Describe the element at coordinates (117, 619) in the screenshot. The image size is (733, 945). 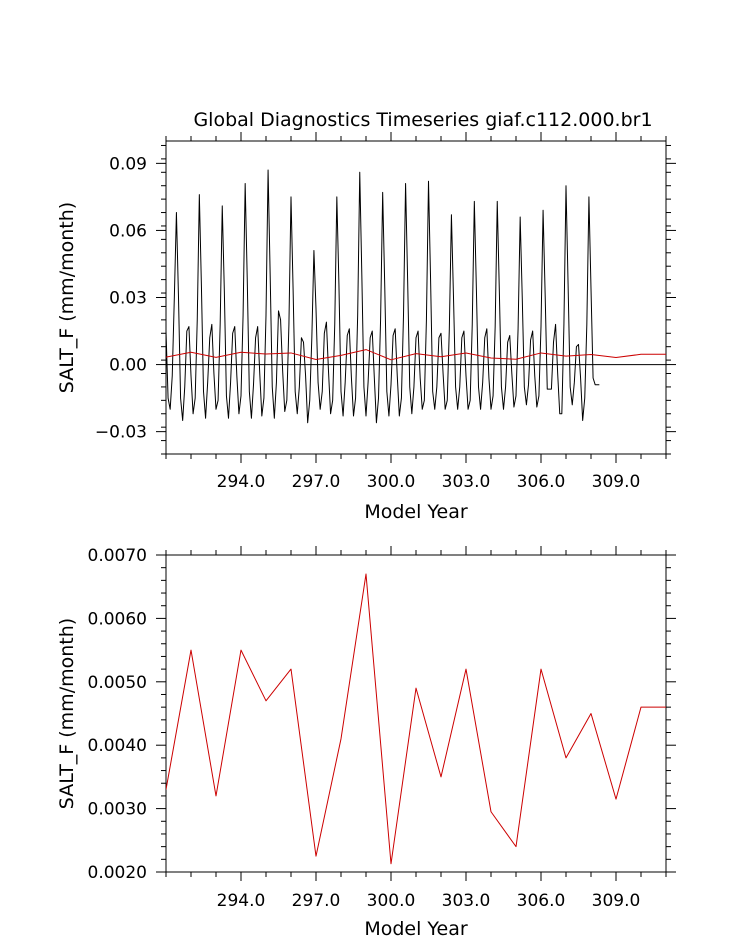
I see `y-tick-label: 0.0060` at that location.